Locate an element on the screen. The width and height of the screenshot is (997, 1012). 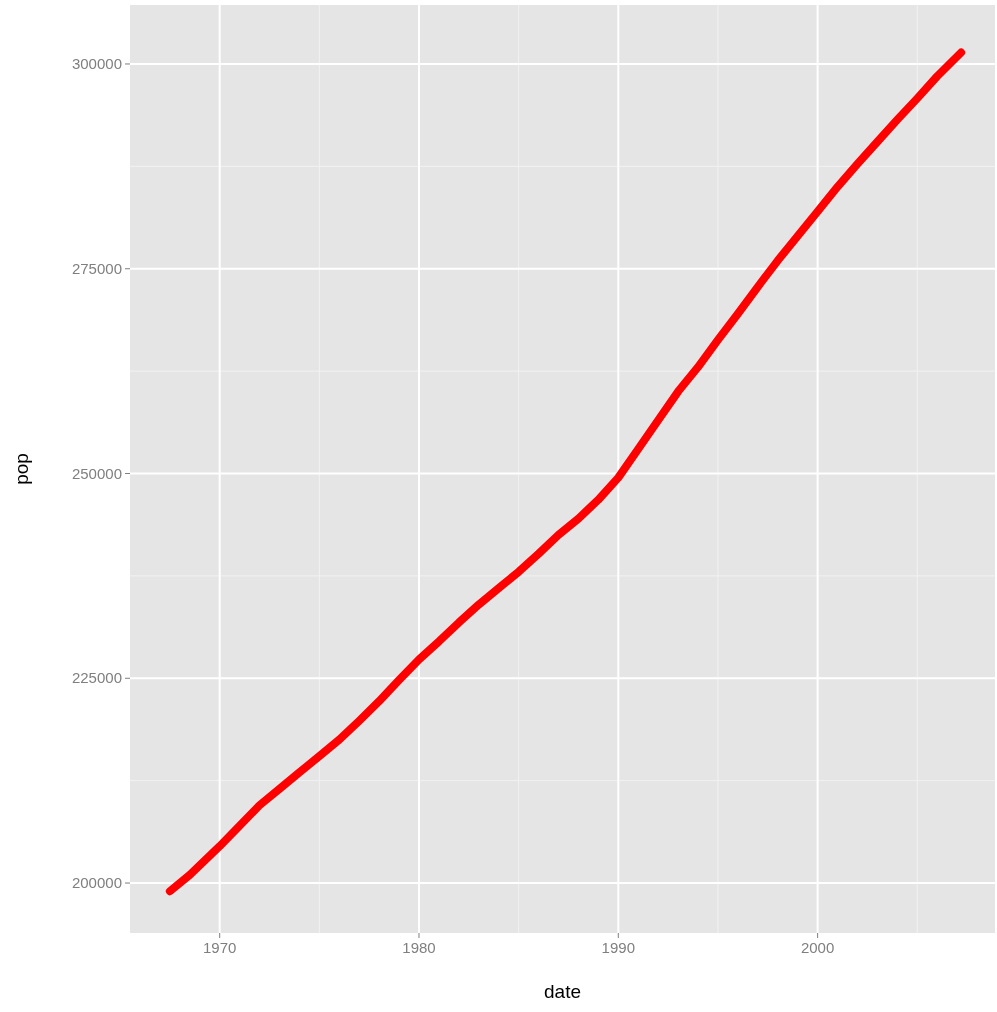
x-tick-label: 2000 is located at coordinates (817, 947).